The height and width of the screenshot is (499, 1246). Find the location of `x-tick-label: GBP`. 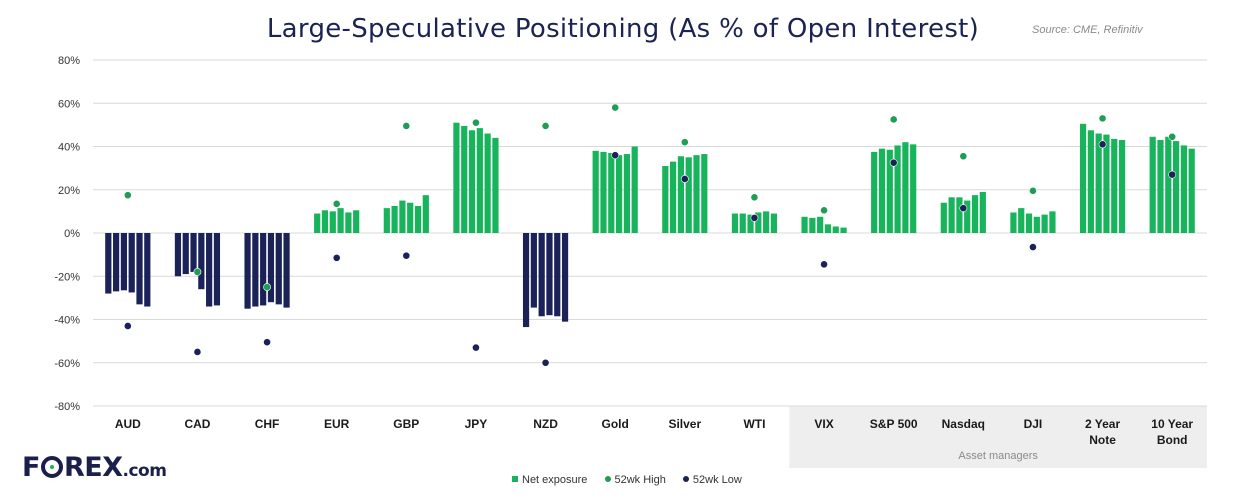

x-tick-label: GBP is located at coordinates (406, 424).